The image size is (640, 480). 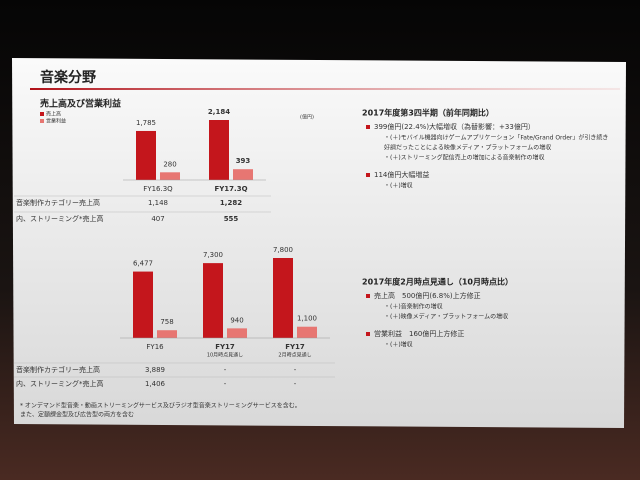 What do you see at coordinates (68, 77) in the screenshot?
I see `slide-title: 音楽分野` at bounding box center [68, 77].